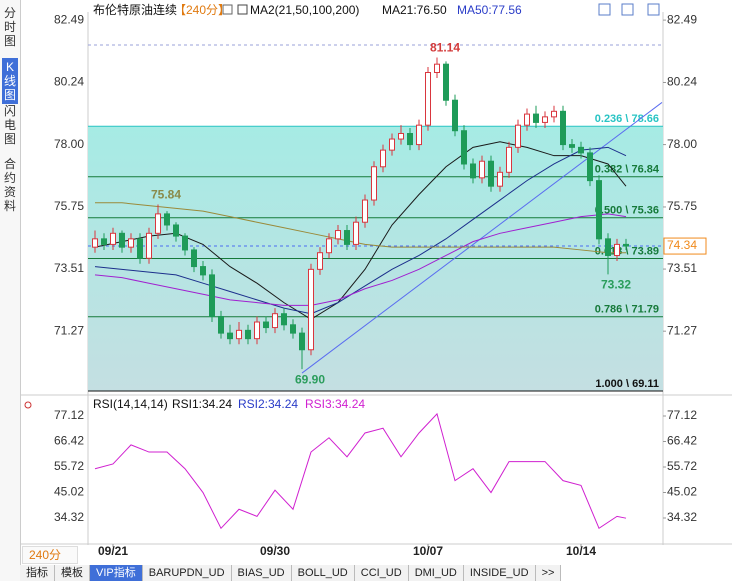 This screenshot has height=581, width=732. I want to click on bottom-tab: DMI_UD, so click(436, 573).